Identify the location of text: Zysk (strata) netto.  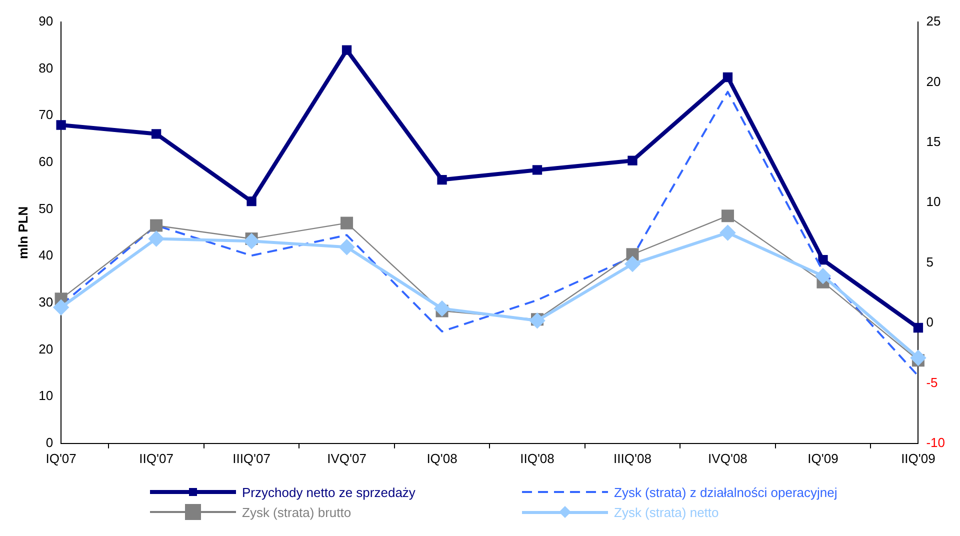
(666, 512).